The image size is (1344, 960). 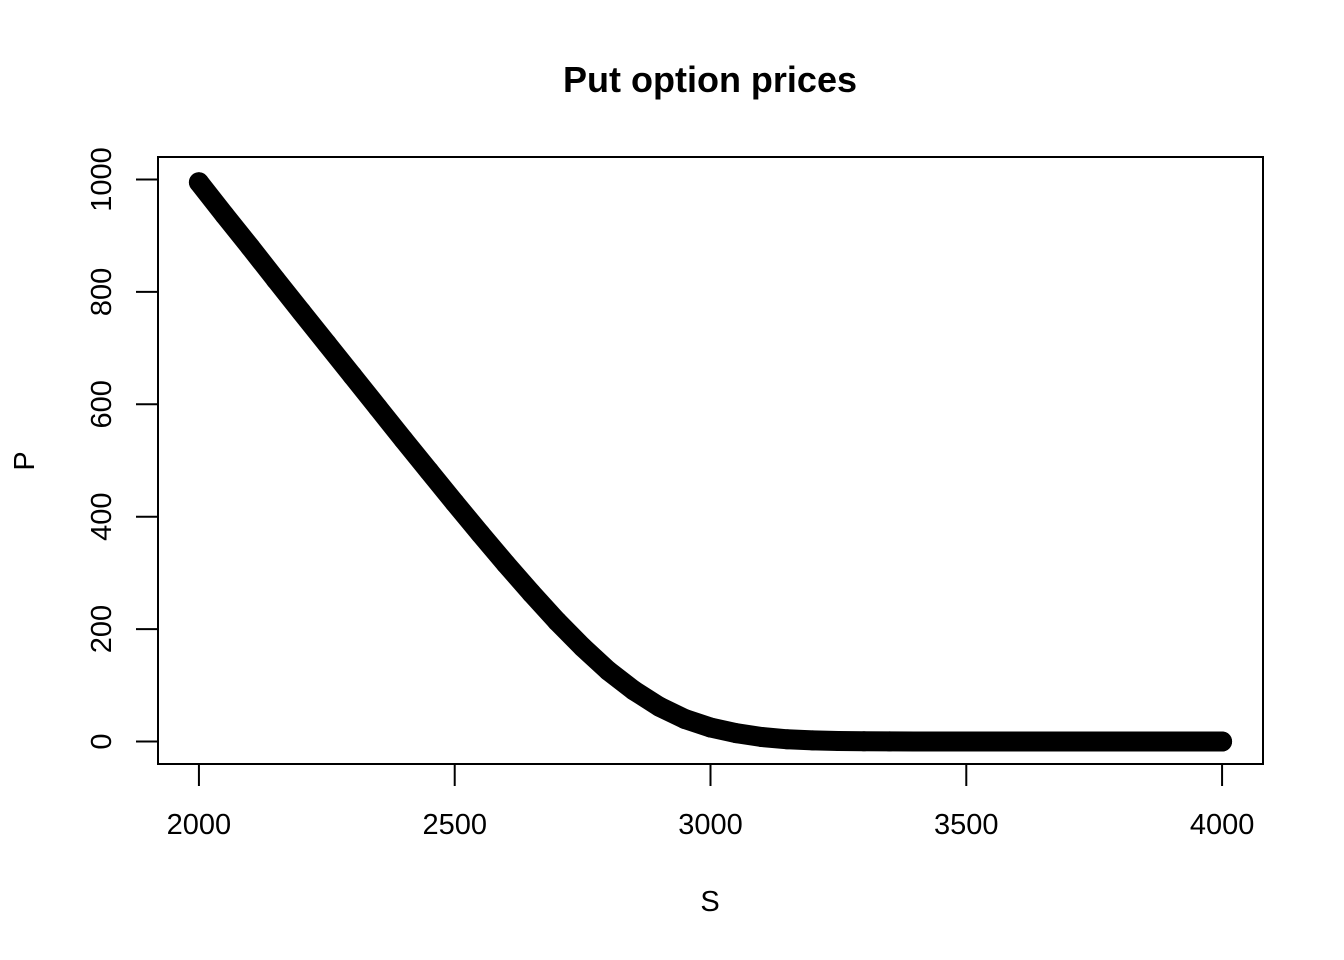 I want to click on y-tick-label: 800, so click(x=102, y=292).